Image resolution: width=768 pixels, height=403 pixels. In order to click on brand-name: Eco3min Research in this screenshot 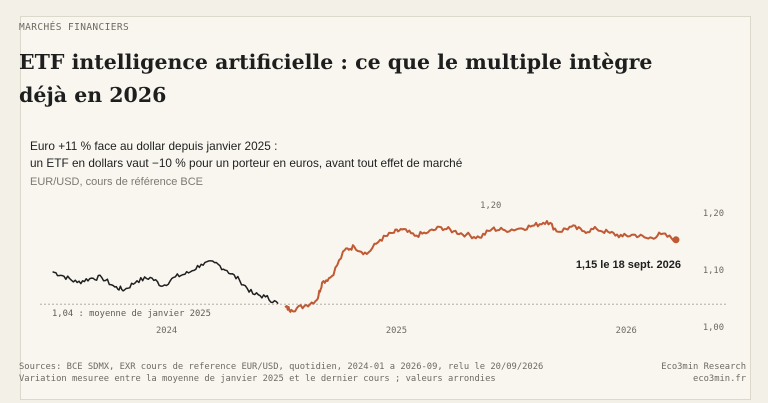, I will do `click(703, 367)`.